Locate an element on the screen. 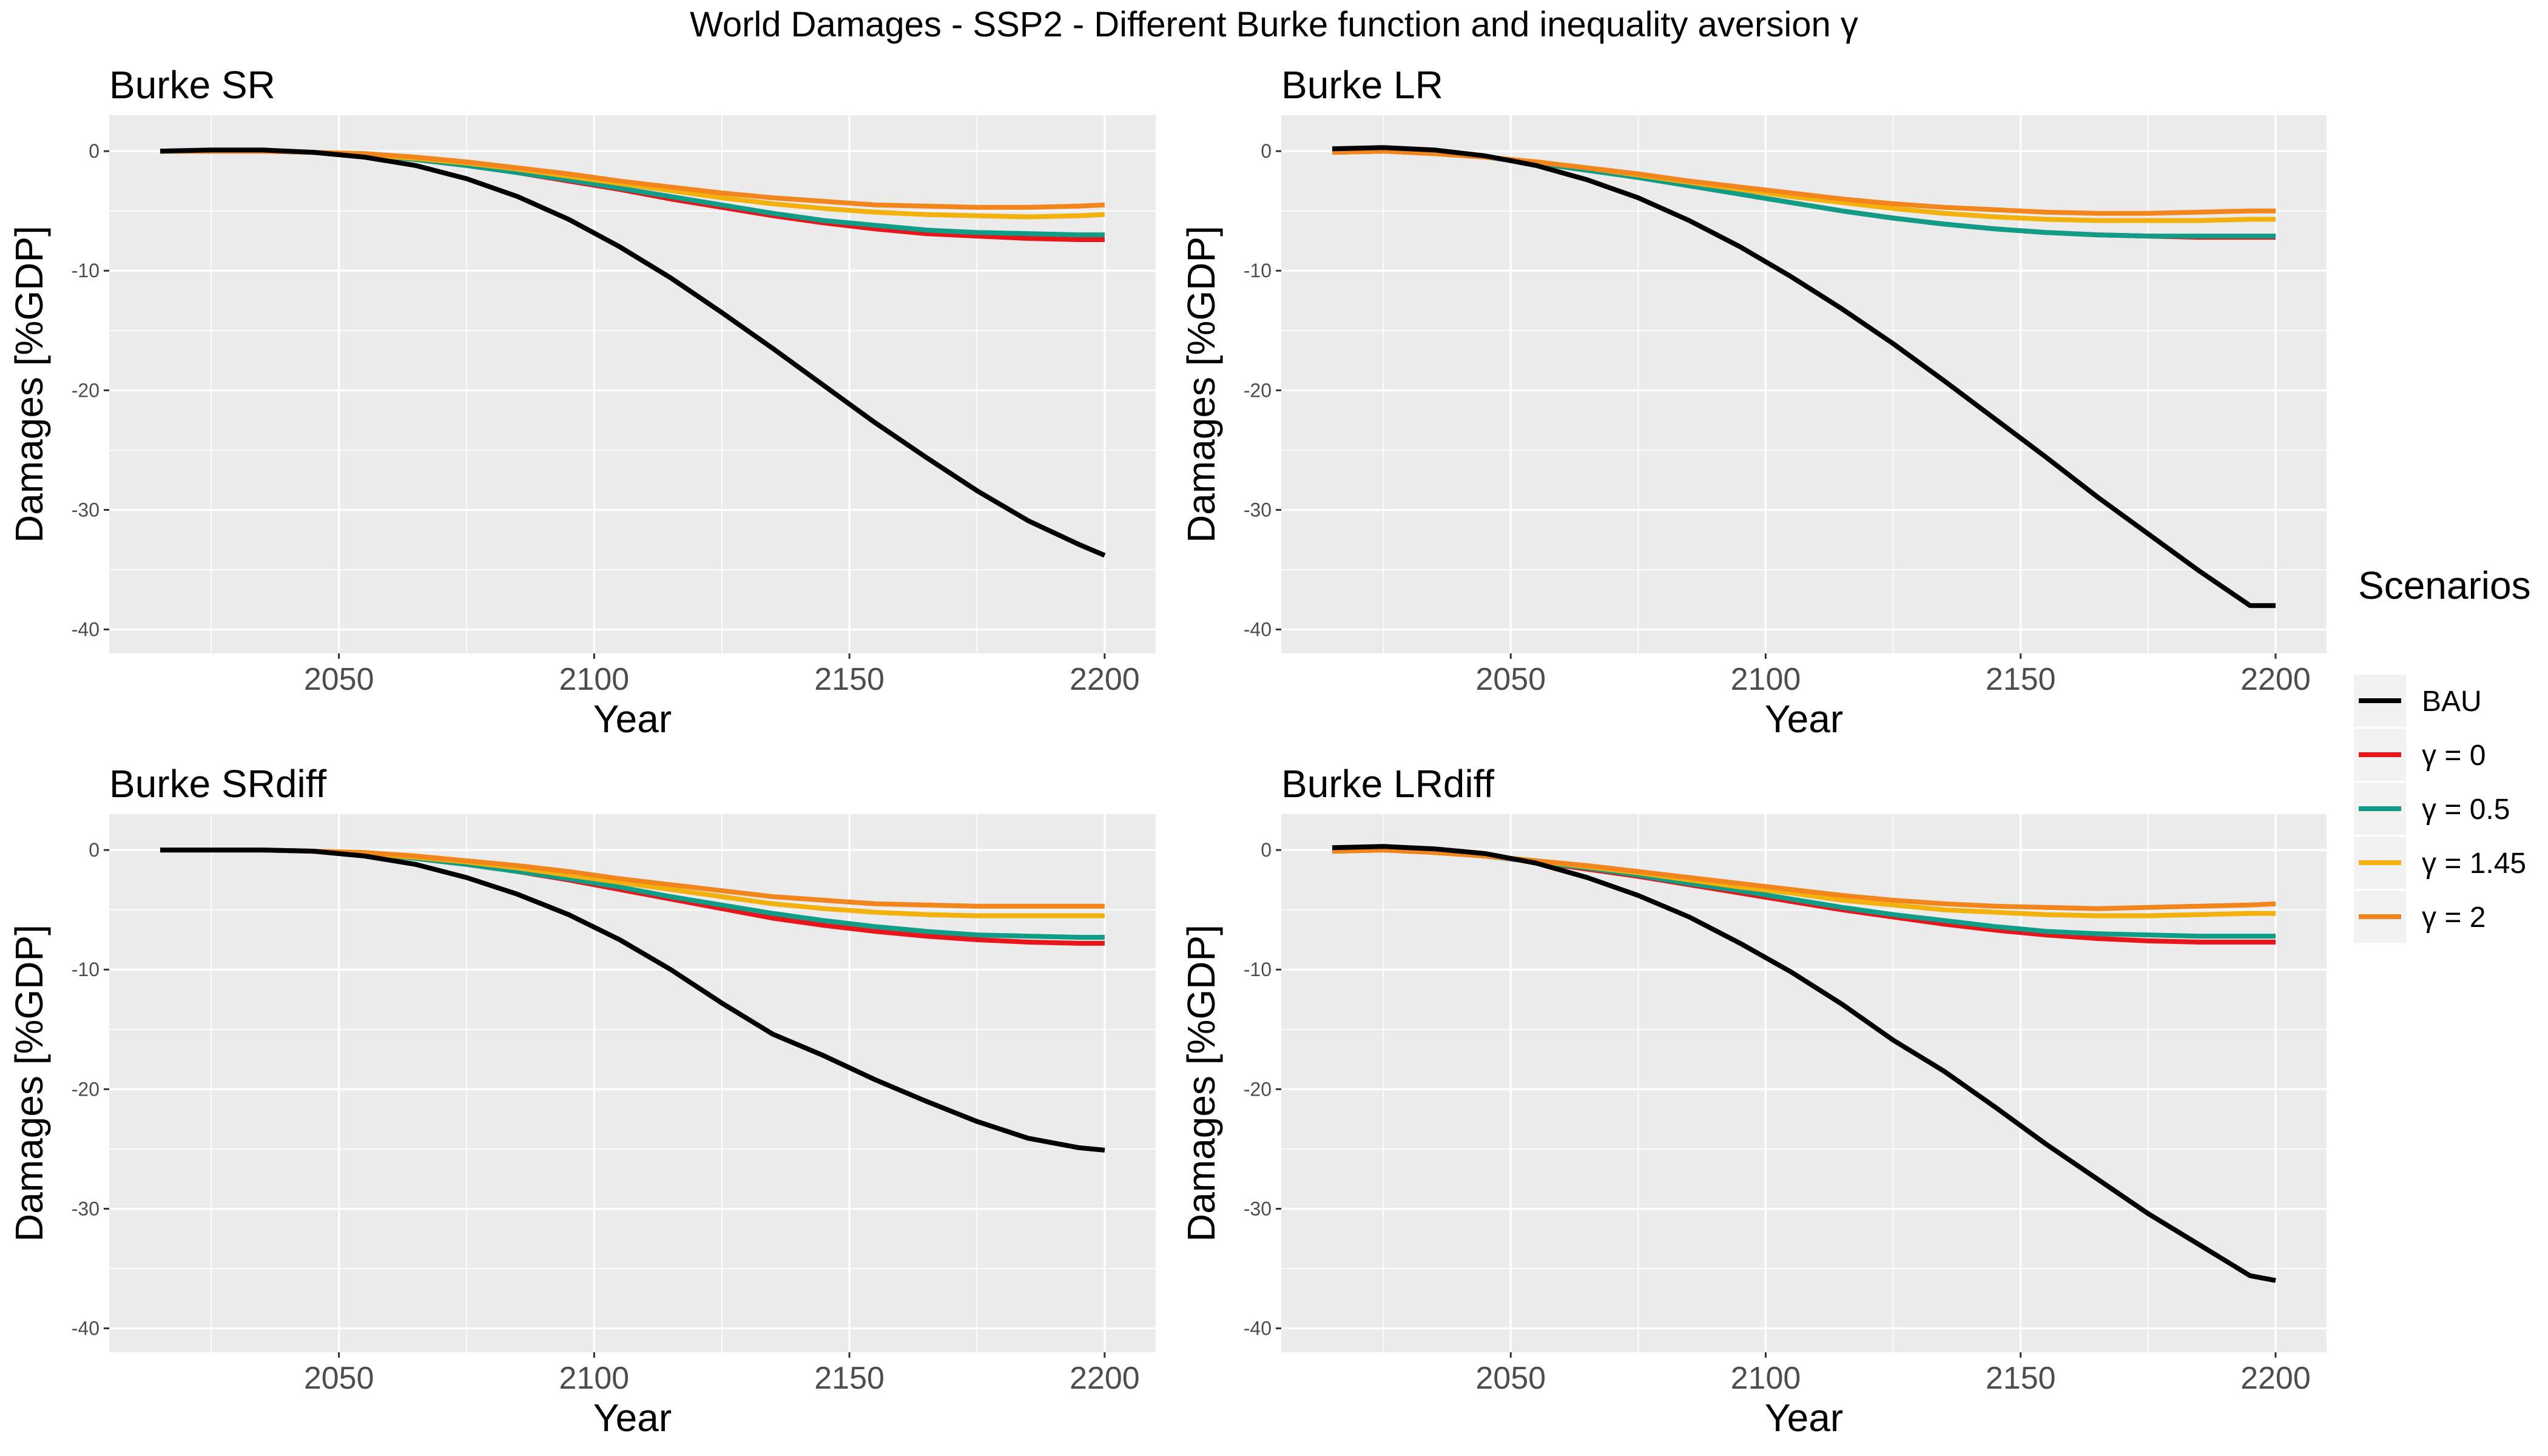 The width and height of the screenshot is (2548, 1456). panel-title: Burke SR is located at coordinates (192, 85).